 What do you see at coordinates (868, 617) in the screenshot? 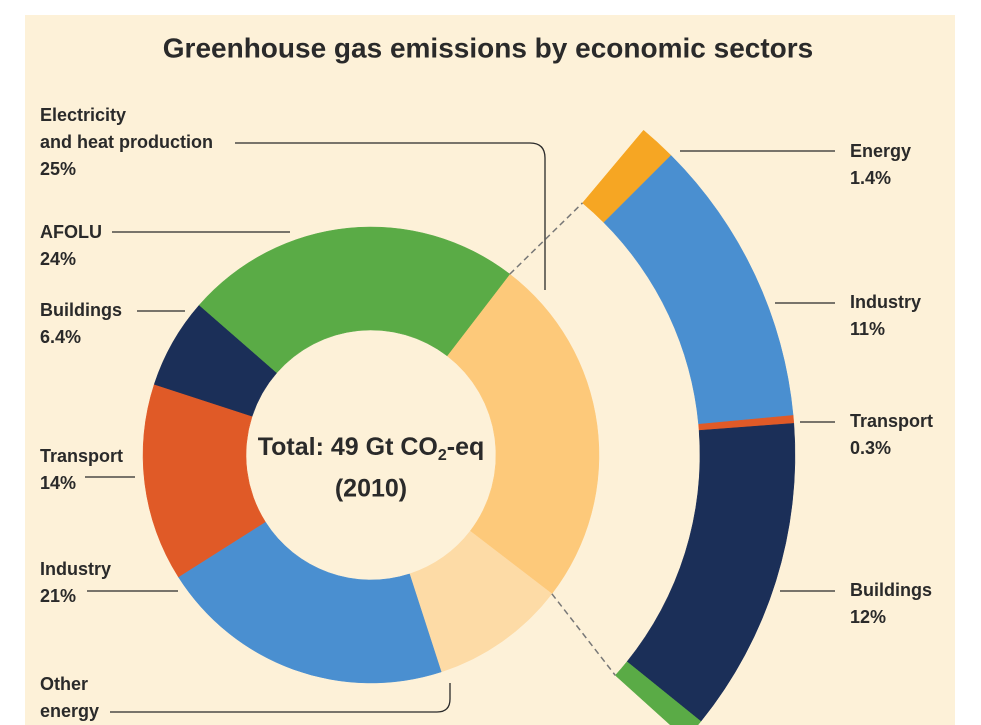
I see `value-label: 12%` at bounding box center [868, 617].